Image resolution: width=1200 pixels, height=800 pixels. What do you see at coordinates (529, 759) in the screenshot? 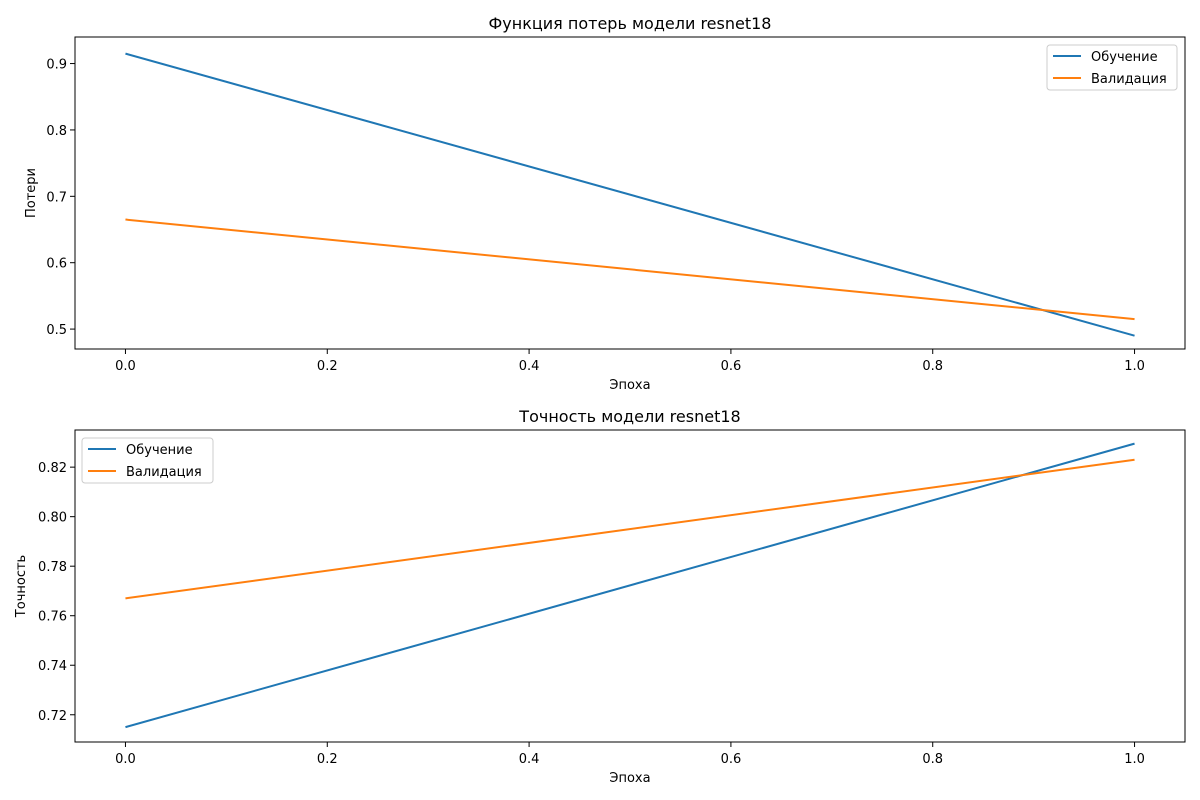
I see `accuracy-x-tick-label-2: 0.4` at bounding box center [529, 759].